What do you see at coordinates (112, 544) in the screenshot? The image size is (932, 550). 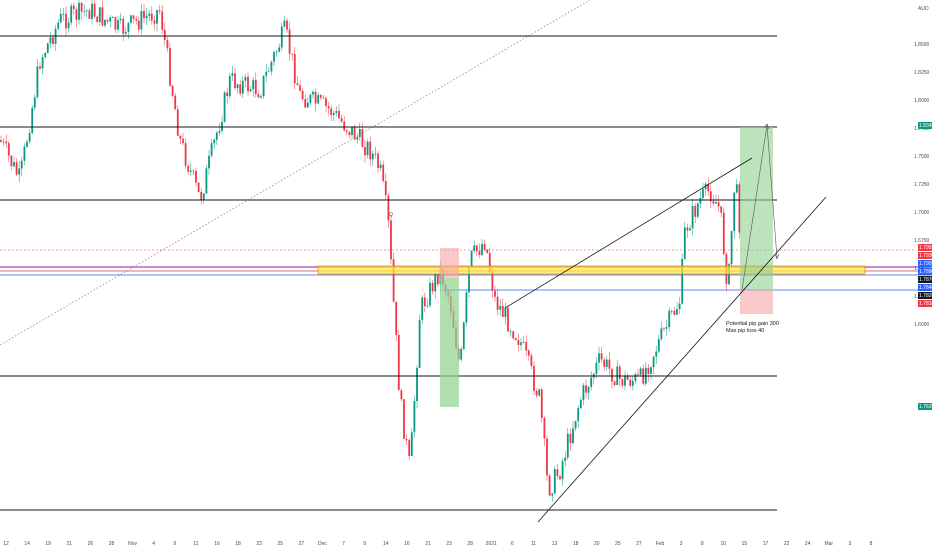 I see `x-tick-label: 28` at bounding box center [112, 544].